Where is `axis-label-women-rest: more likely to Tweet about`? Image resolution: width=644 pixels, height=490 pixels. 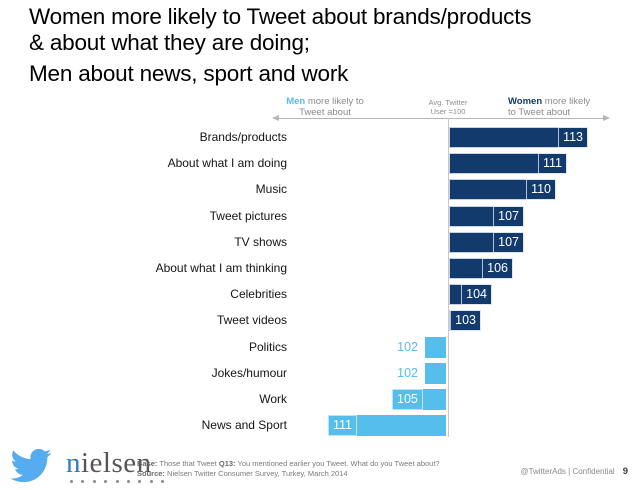
axis-label-women-rest: more likely to Tweet about is located at coordinates (549, 107).